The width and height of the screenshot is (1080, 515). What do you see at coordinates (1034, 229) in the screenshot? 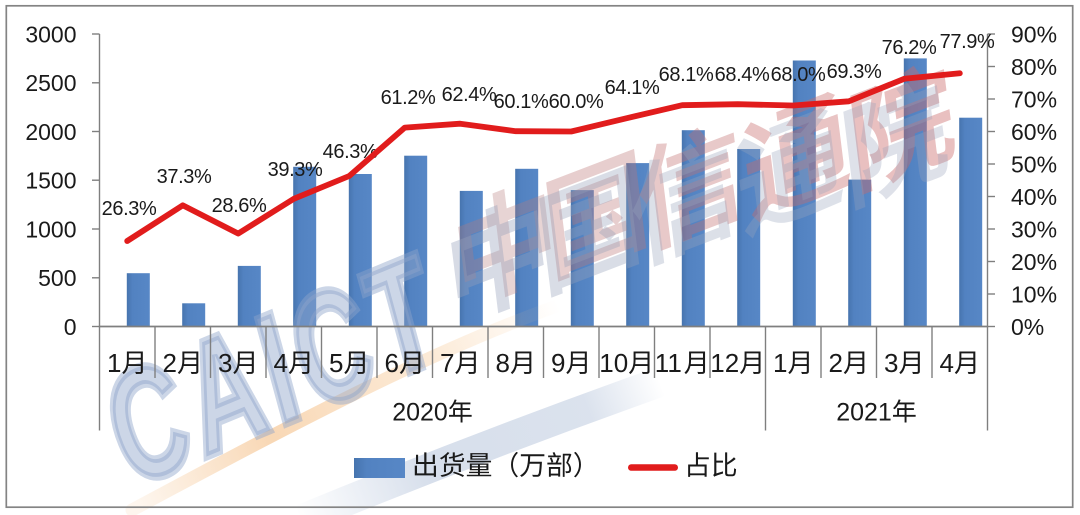
I see `svg-text: 30%` at bounding box center [1034, 229].